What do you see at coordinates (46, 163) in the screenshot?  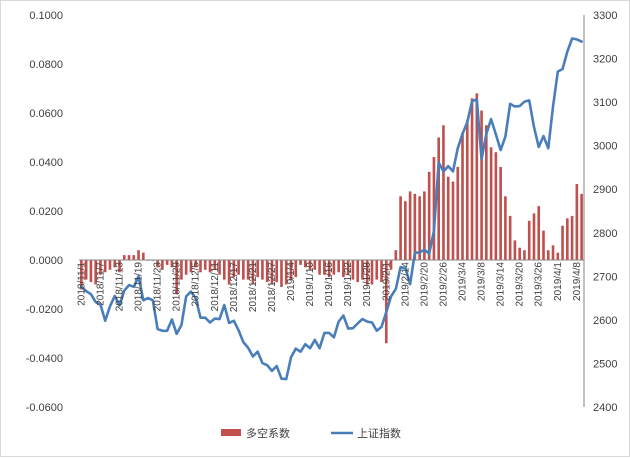 I see `y-left-tick-label: 0.0400` at bounding box center [46, 163].